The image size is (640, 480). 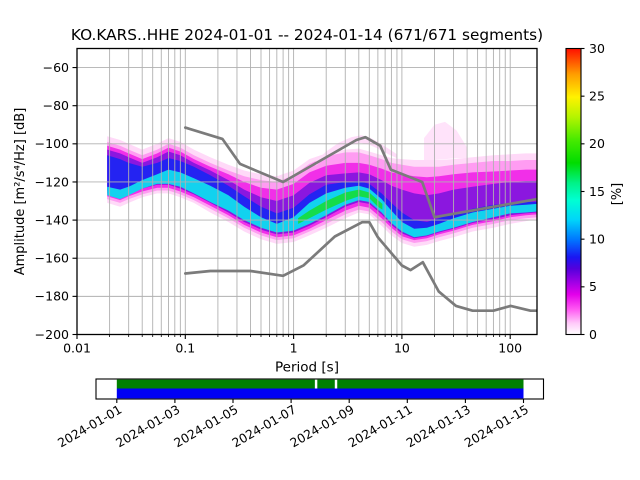 What do you see at coordinates (402, 348) in the screenshot?
I see `x-tick-label: 10` at bounding box center [402, 348].